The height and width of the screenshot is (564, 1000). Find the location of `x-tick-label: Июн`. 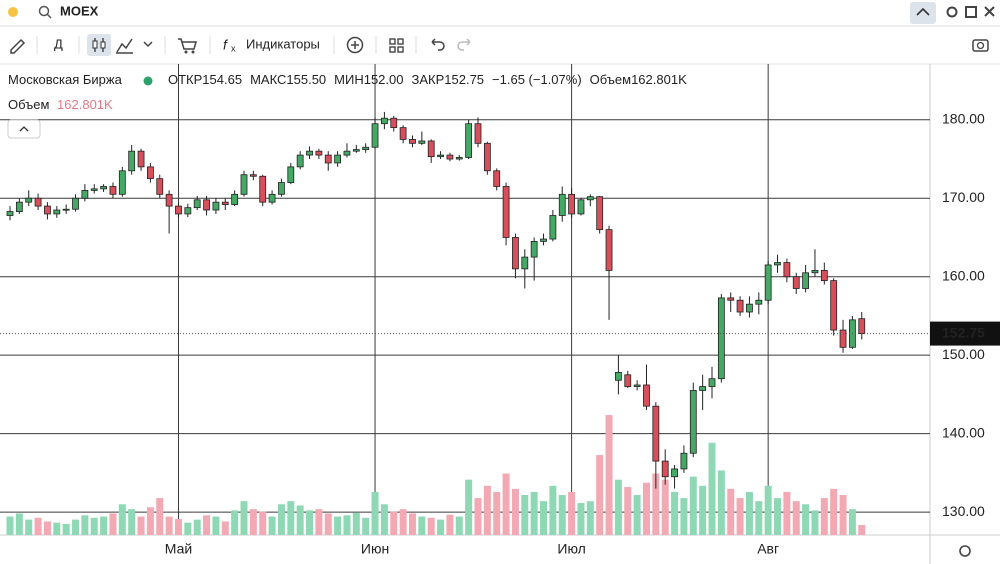

x-tick-label: Июн is located at coordinates (375, 549).